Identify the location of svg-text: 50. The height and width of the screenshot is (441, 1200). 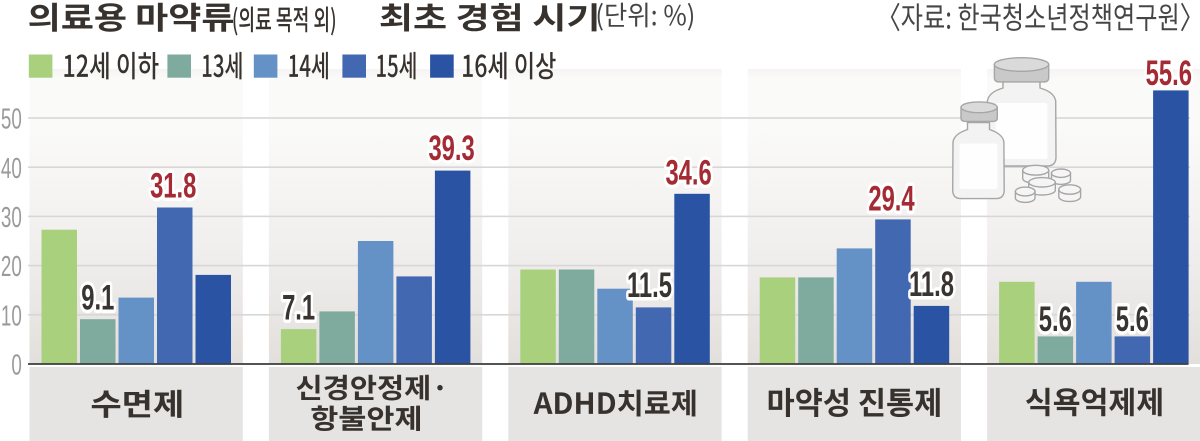
(11, 120).